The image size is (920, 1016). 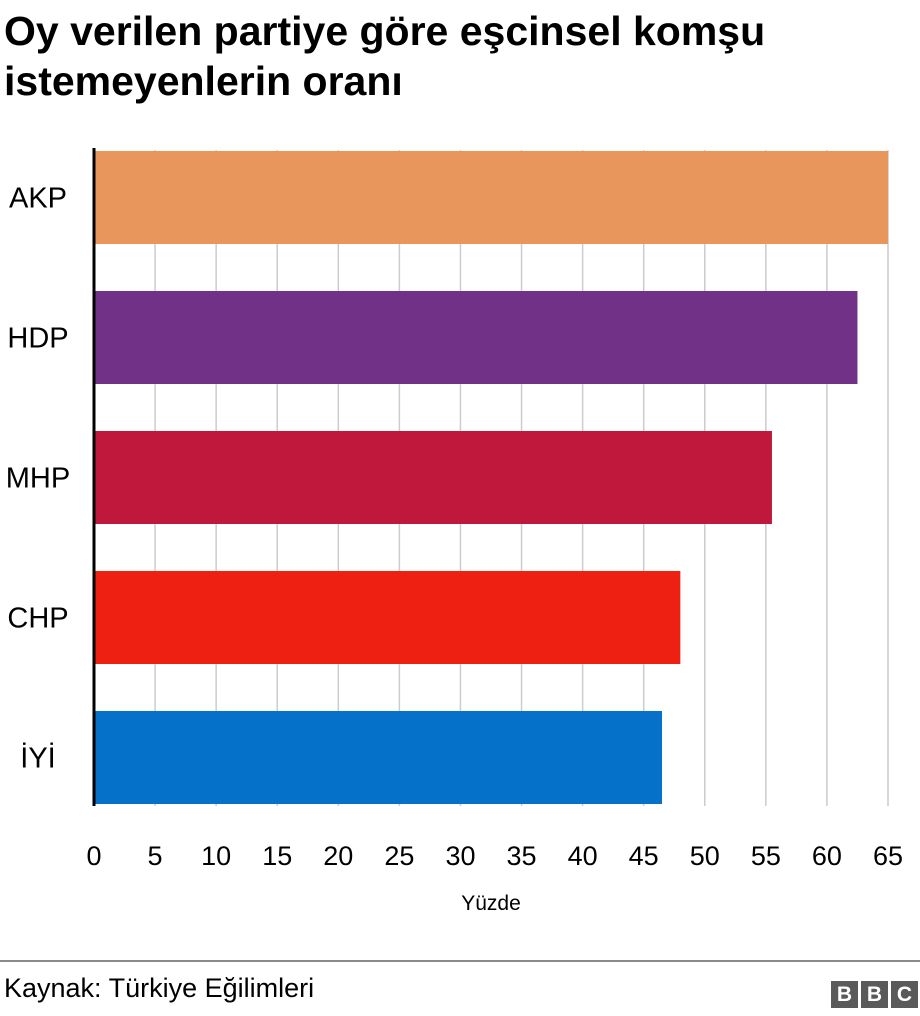 I want to click on x-tick-label: 45, so click(x=644, y=856).